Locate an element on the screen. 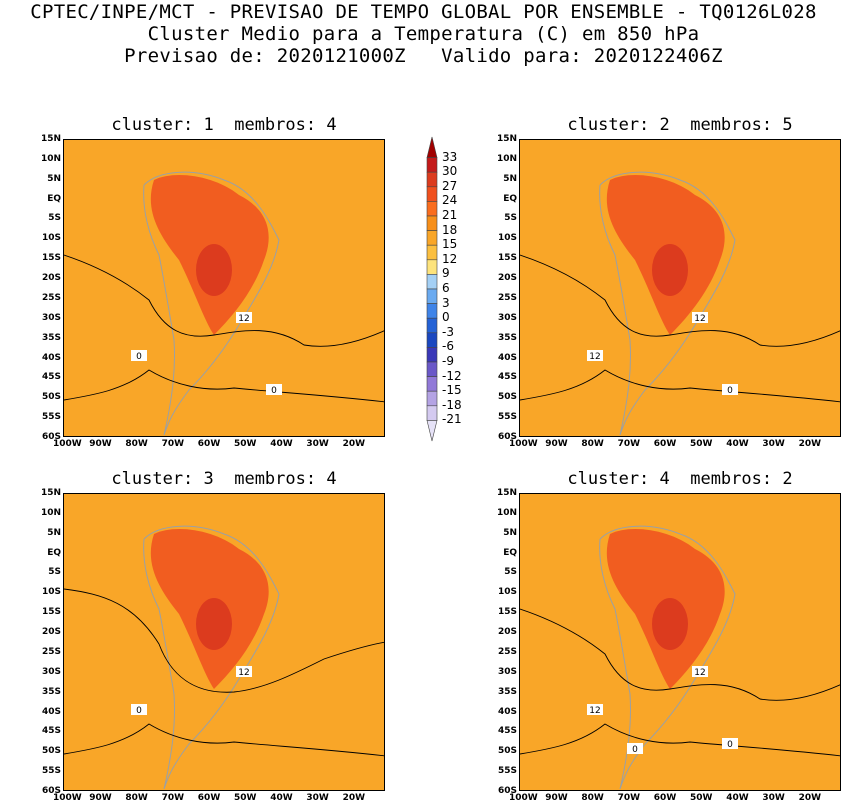 The image size is (847, 803). colorbar-swatches is located at coordinates (432, 289).